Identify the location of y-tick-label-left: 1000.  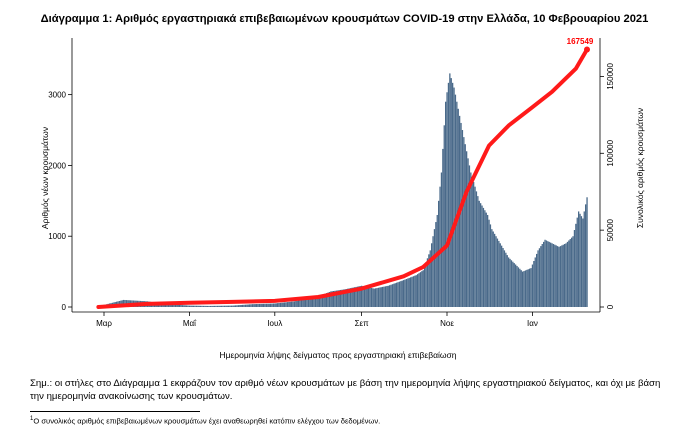
(57, 236).